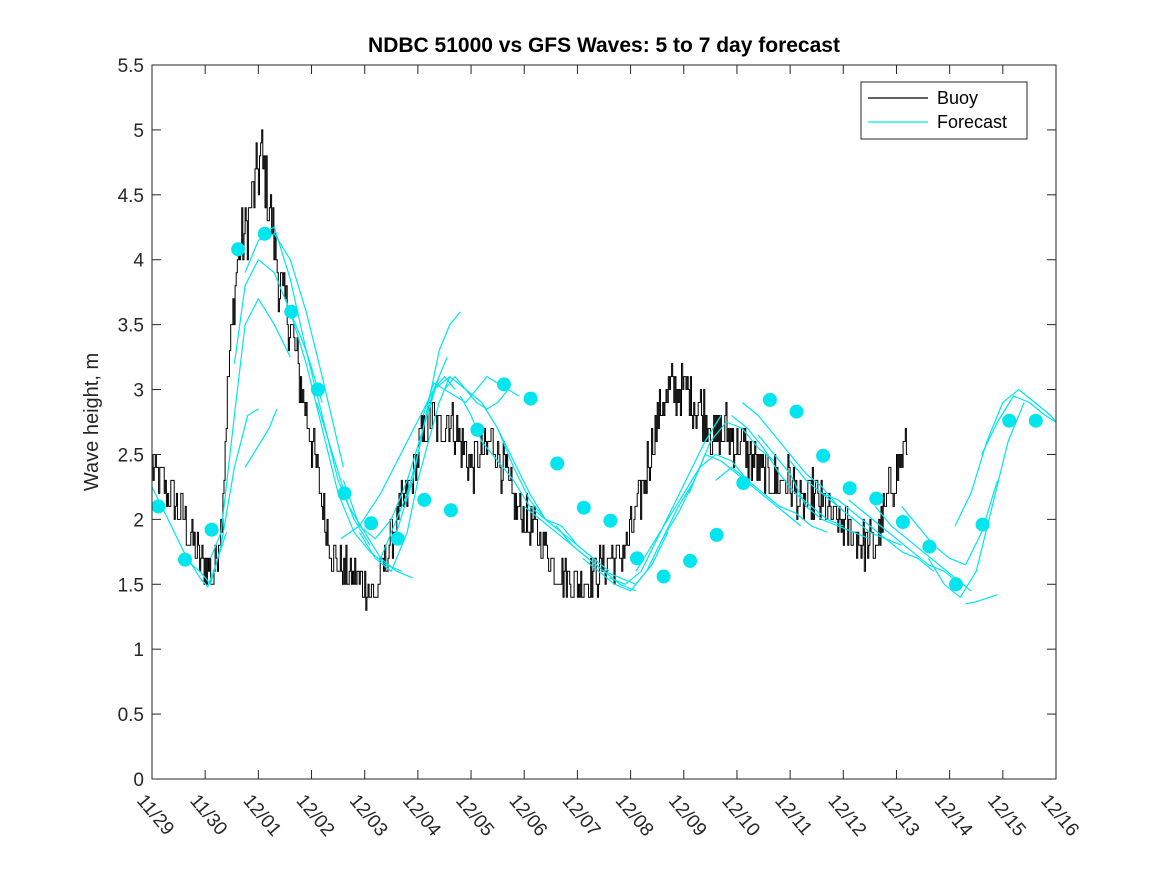 The image size is (1167, 875). What do you see at coordinates (740, 816) in the screenshot?
I see `x-tick-label: 12/10` at bounding box center [740, 816].